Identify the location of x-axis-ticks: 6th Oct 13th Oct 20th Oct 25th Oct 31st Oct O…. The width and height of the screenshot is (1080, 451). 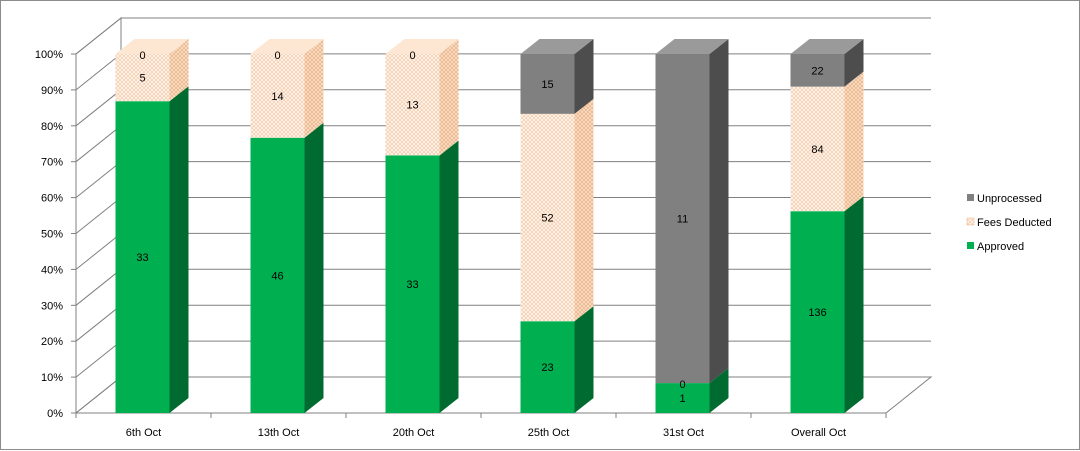
(481, 425).